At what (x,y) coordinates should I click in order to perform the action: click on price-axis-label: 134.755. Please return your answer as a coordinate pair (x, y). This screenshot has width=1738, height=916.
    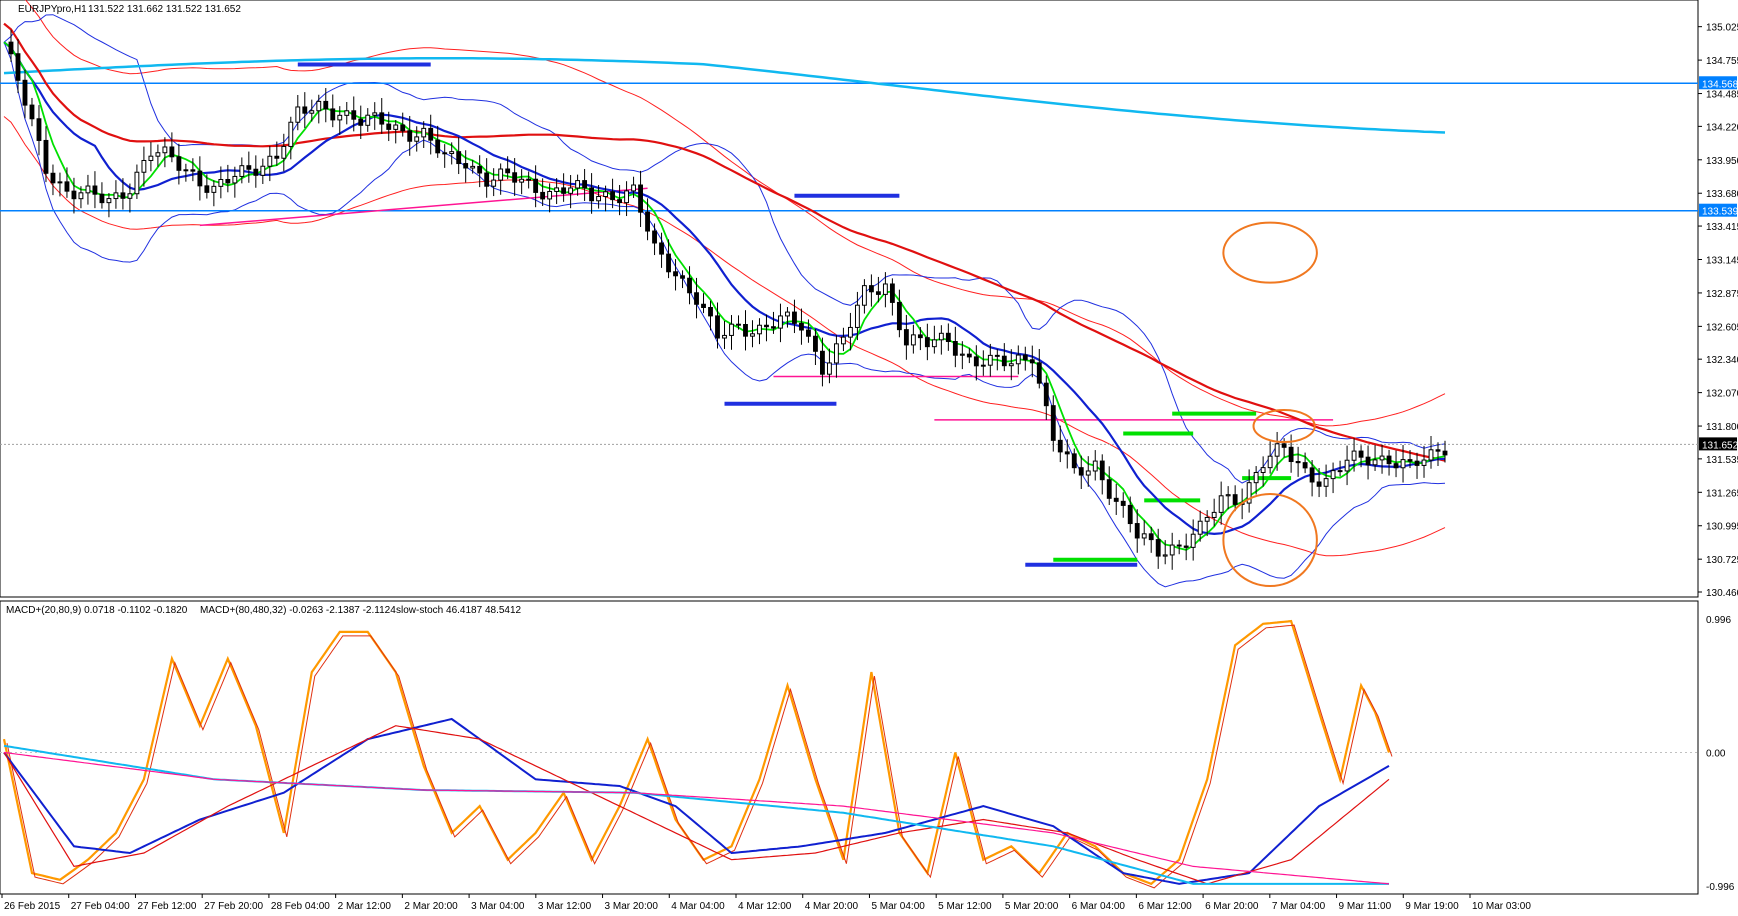
    Looking at the image, I should click on (1722, 61).